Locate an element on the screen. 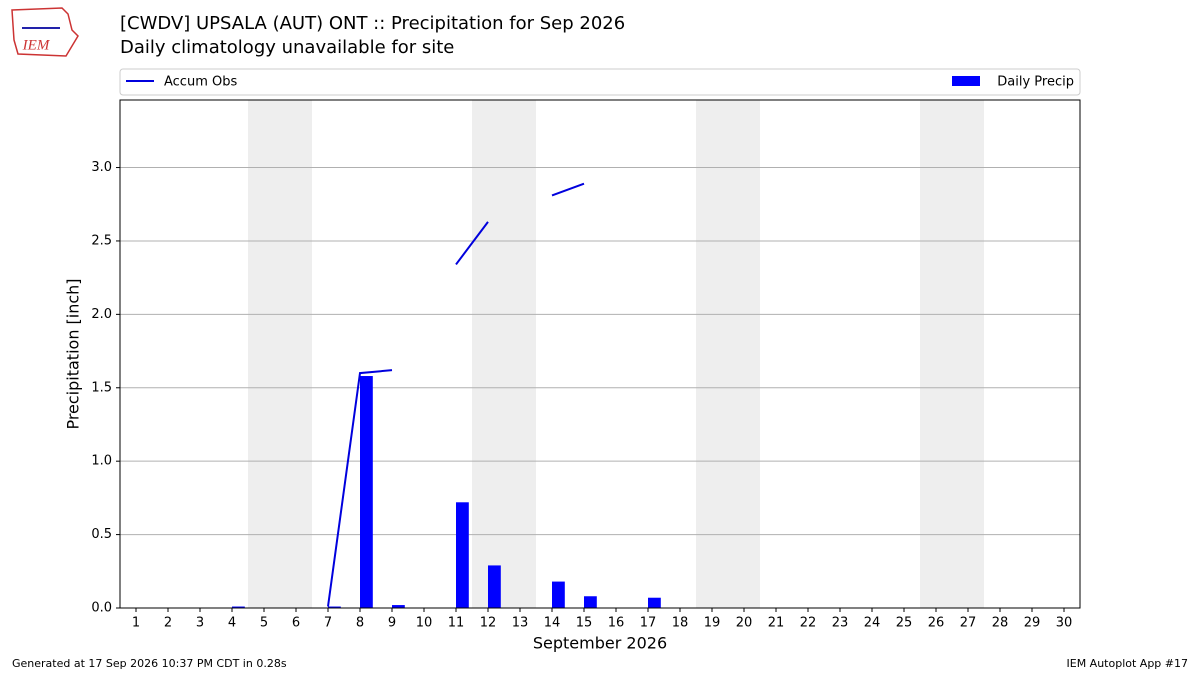 Image resolution: width=1200 pixels, height=679 pixels. x-tick-label: 4 is located at coordinates (232, 623).